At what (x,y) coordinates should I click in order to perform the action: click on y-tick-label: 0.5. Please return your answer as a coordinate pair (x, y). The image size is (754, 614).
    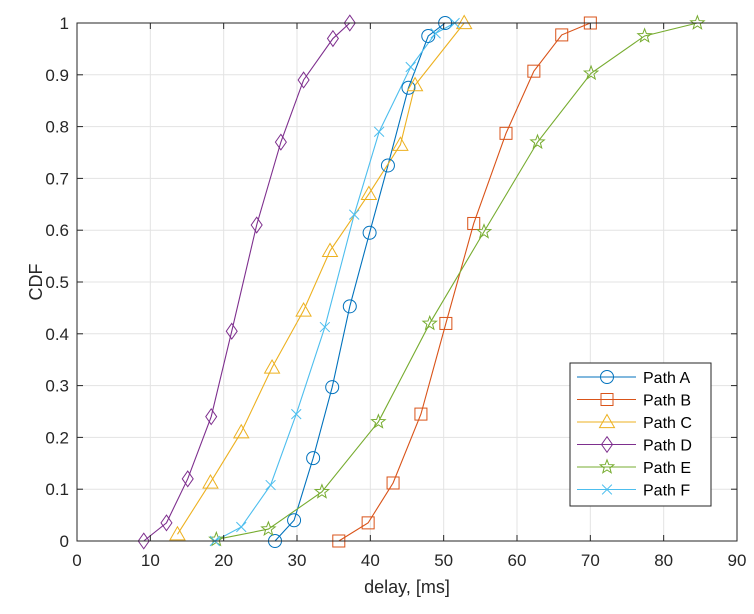
    Looking at the image, I should click on (57, 282).